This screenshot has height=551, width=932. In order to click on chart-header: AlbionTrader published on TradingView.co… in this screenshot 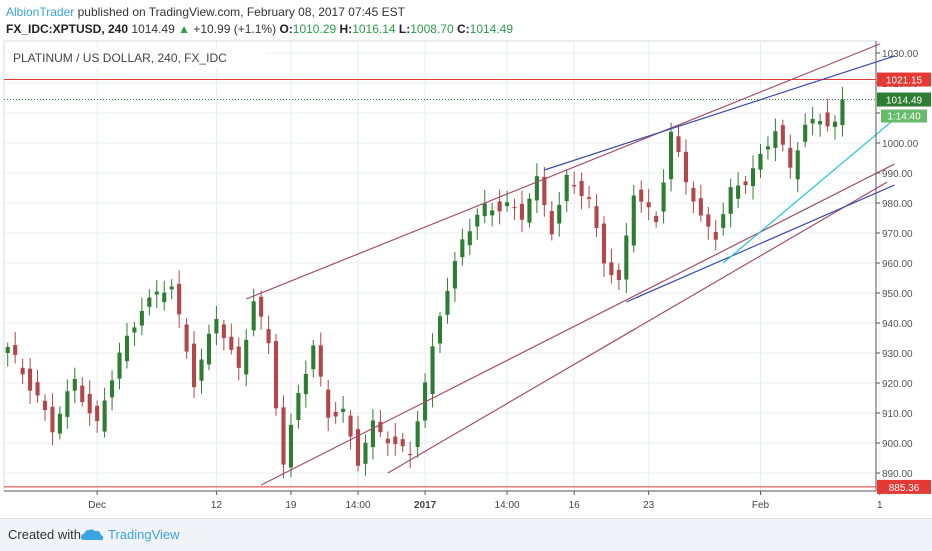, I will do `click(466, 20)`.